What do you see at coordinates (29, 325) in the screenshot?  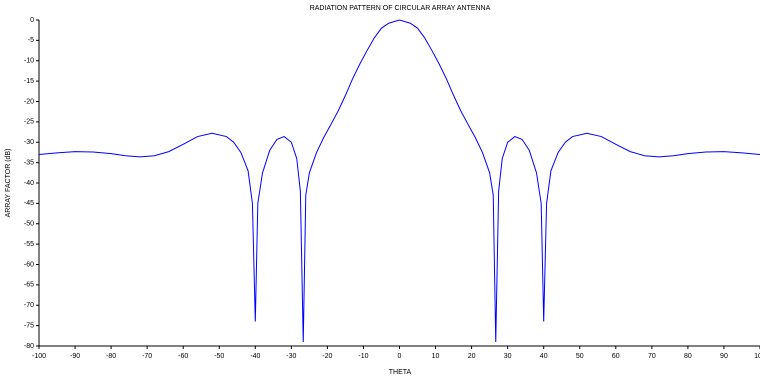 I see `y-tick-label: -75` at bounding box center [29, 325].